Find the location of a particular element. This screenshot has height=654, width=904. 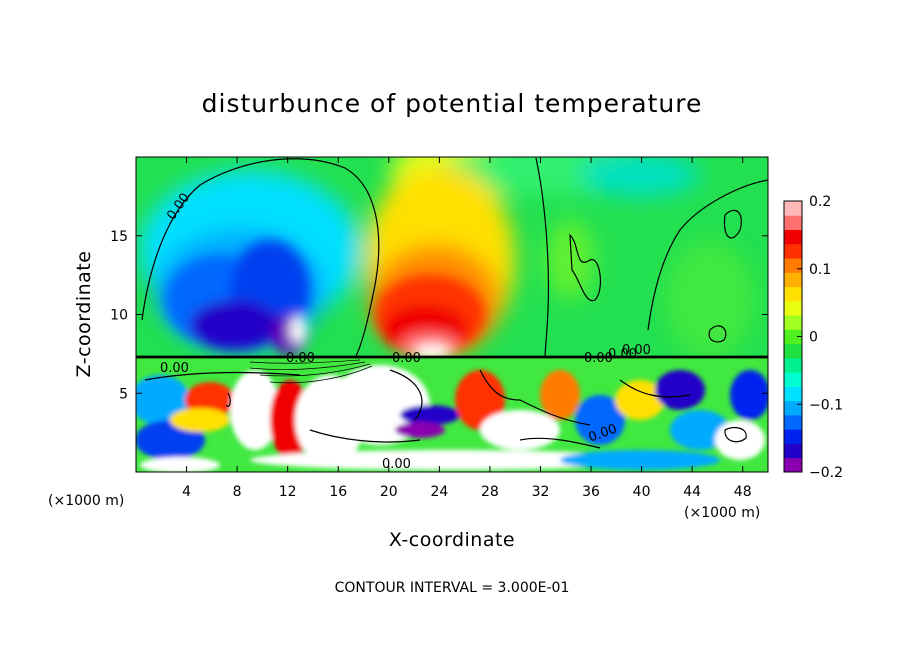

colorbar-tick-label: 0.2 is located at coordinates (820, 202).